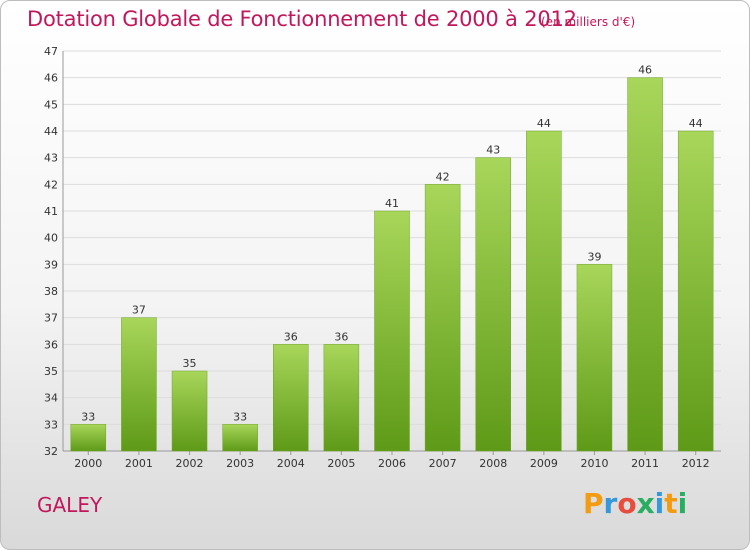 The width and height of the screenshot is (750, 550). I want to click on bar-2000, so click(88, 438).